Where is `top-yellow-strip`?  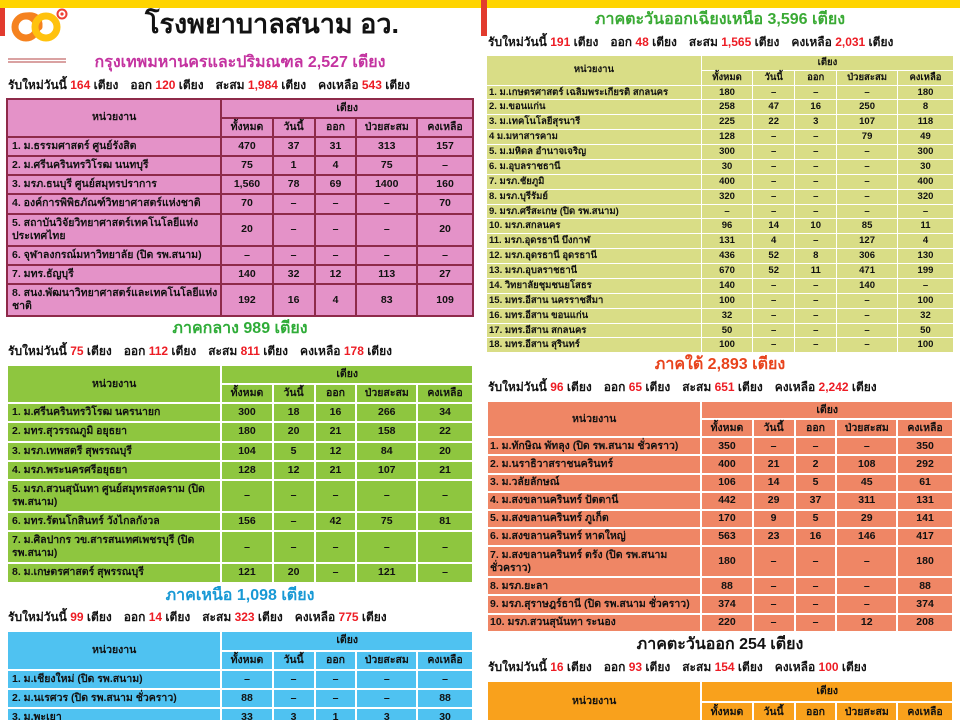
top-yellow-strip is located at coordinates (480, 4).